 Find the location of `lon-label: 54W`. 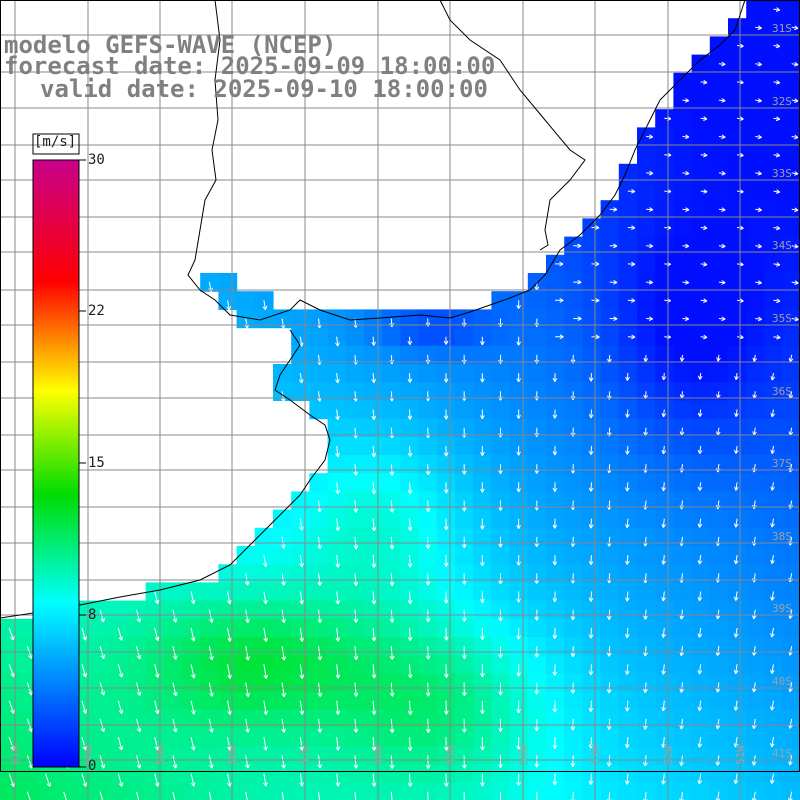

lon-label: 54W is located at coordinates (523, 755).